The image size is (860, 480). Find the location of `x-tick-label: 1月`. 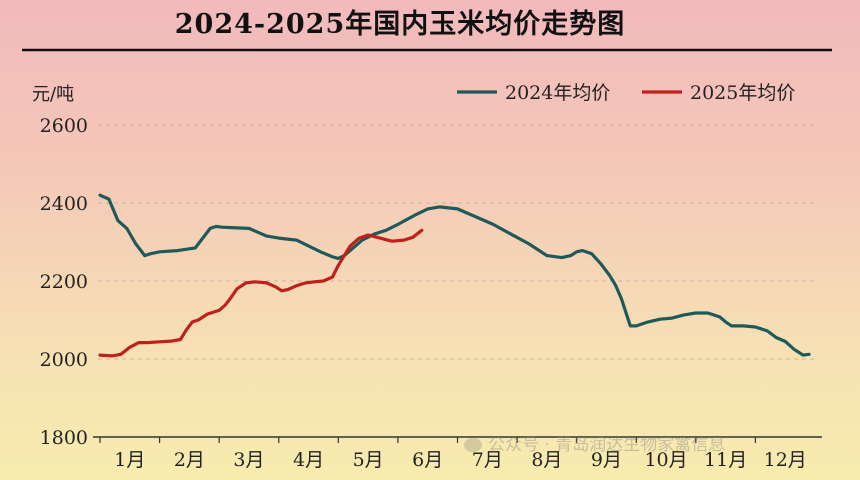

x-tick-label: 1月 is located at coordinates (129, 460).